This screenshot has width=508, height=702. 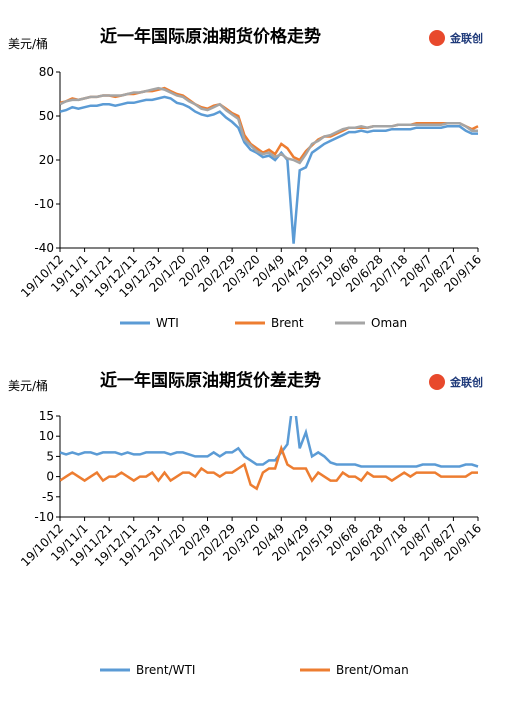 I want to click on y-tick-label: 80, so click(x=46, y=72).